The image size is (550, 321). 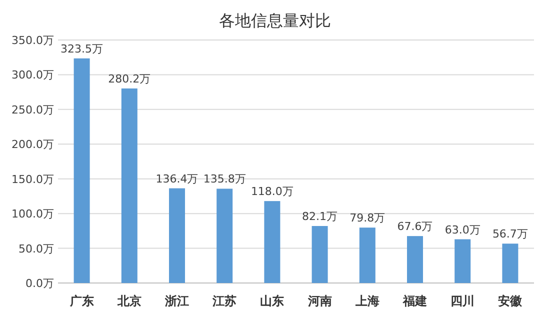 What do you see at coordinates (129, 79) in the screenshot?
I see `data-label: 280.2万` at bounding box center [129, 79].